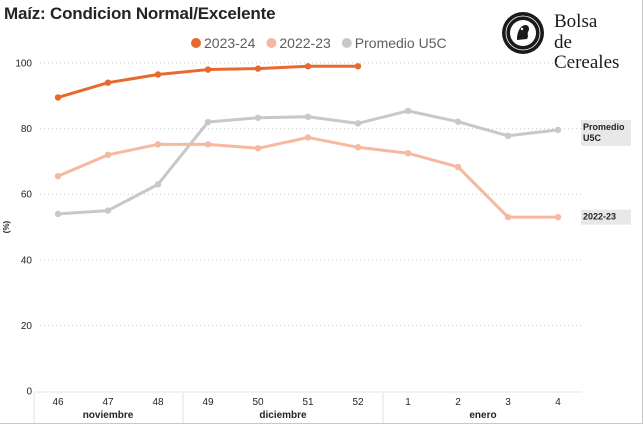 The image size is (644, 425). What do you see at coordinates (587, 52) in the screenshot?
I see `logo-line-2: de Cereales` at bounding box center [587, 52].